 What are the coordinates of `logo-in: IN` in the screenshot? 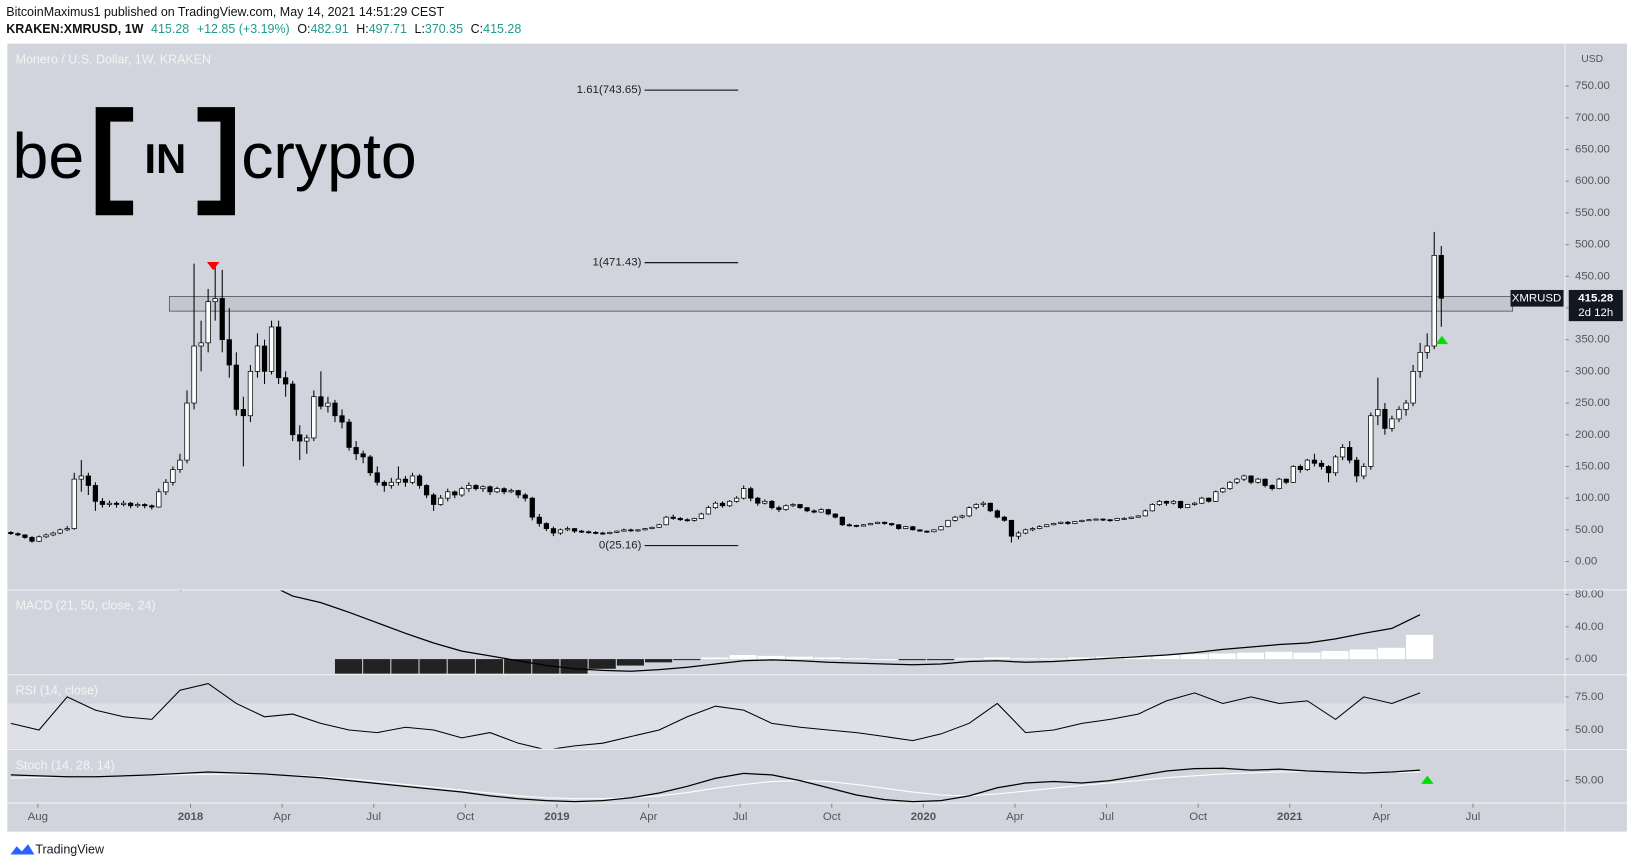 It's located at (166, 158).